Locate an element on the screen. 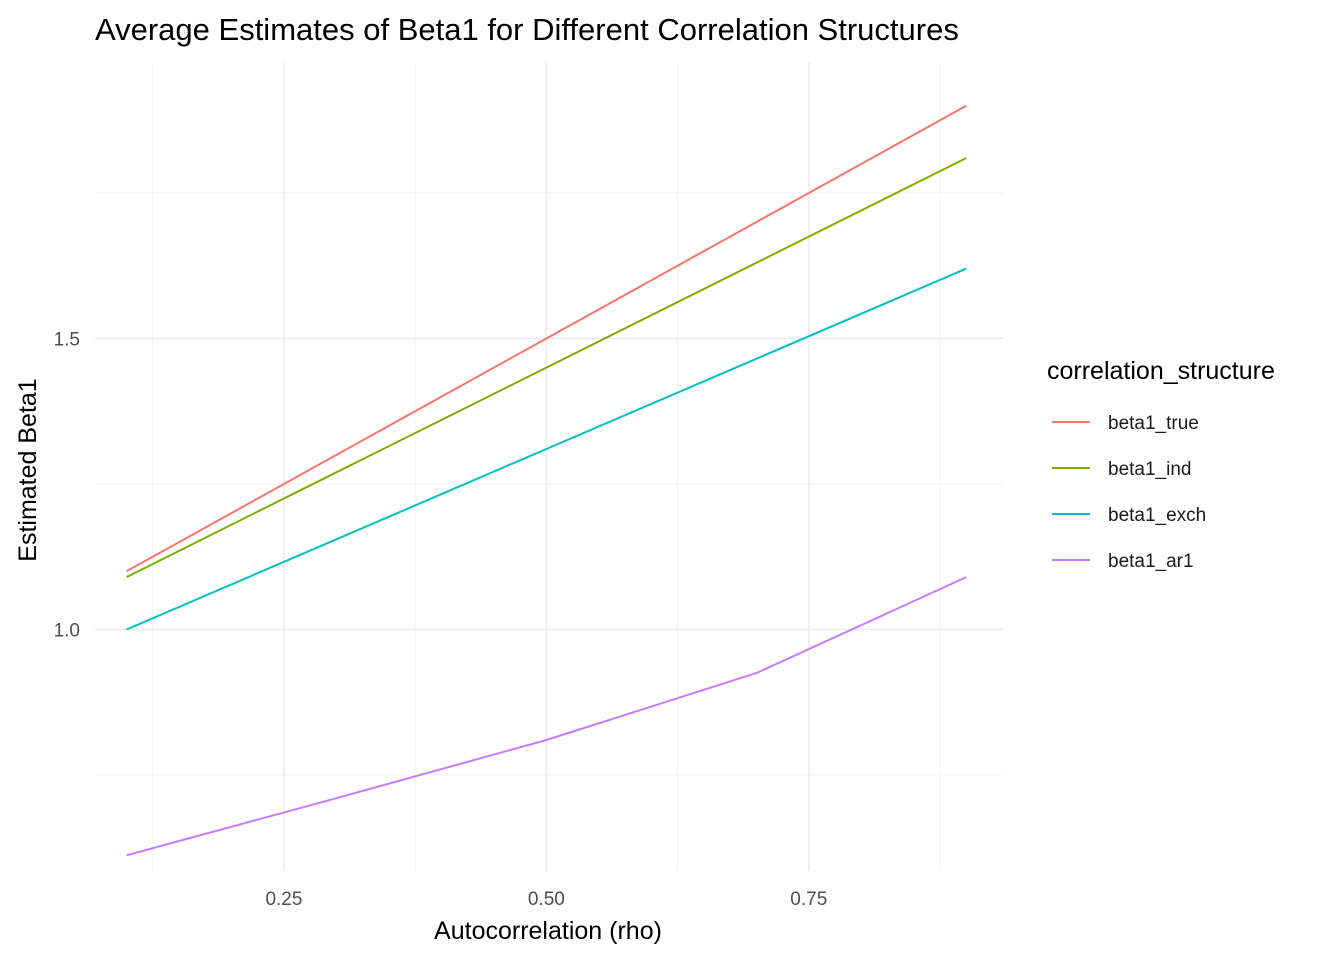 The height and width of the screenshot is (960, 1344). y-tick-label: 1.0 is located at coordinates (67, 630).